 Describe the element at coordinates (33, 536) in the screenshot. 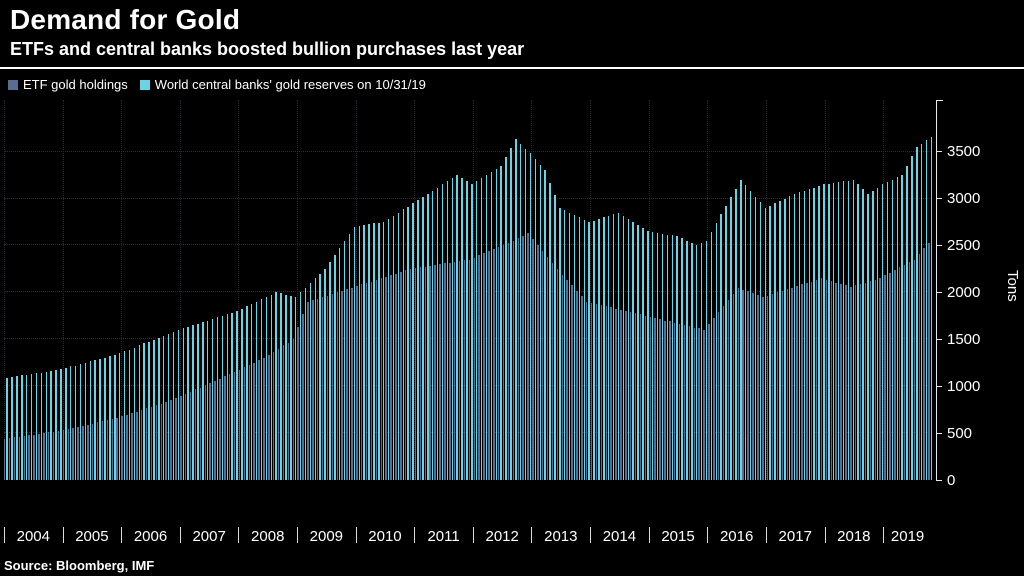

I see `x-tick-label: 2004` at that location.